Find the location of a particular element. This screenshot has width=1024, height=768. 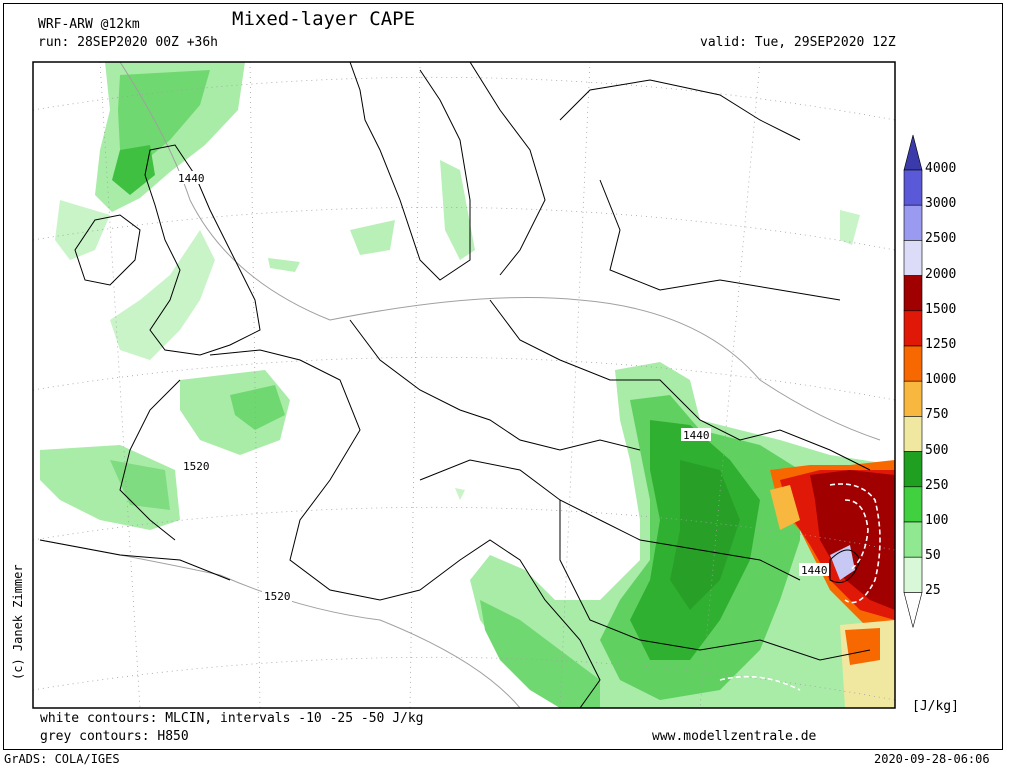

grey-contours-note: grey contours: H850 is located at coordinates (114, 736).